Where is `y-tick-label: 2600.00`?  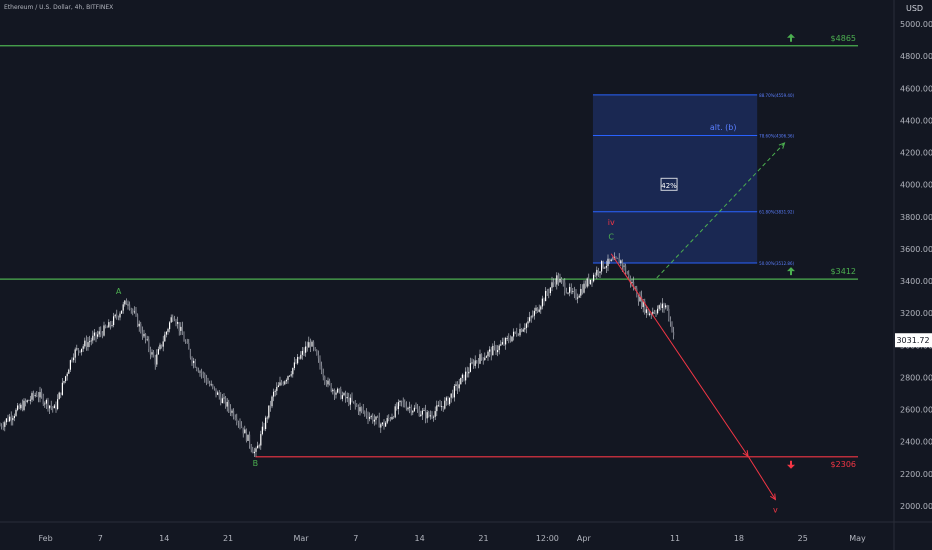
y-tick-label: 2600.00 is located at coordinates (916, 410).